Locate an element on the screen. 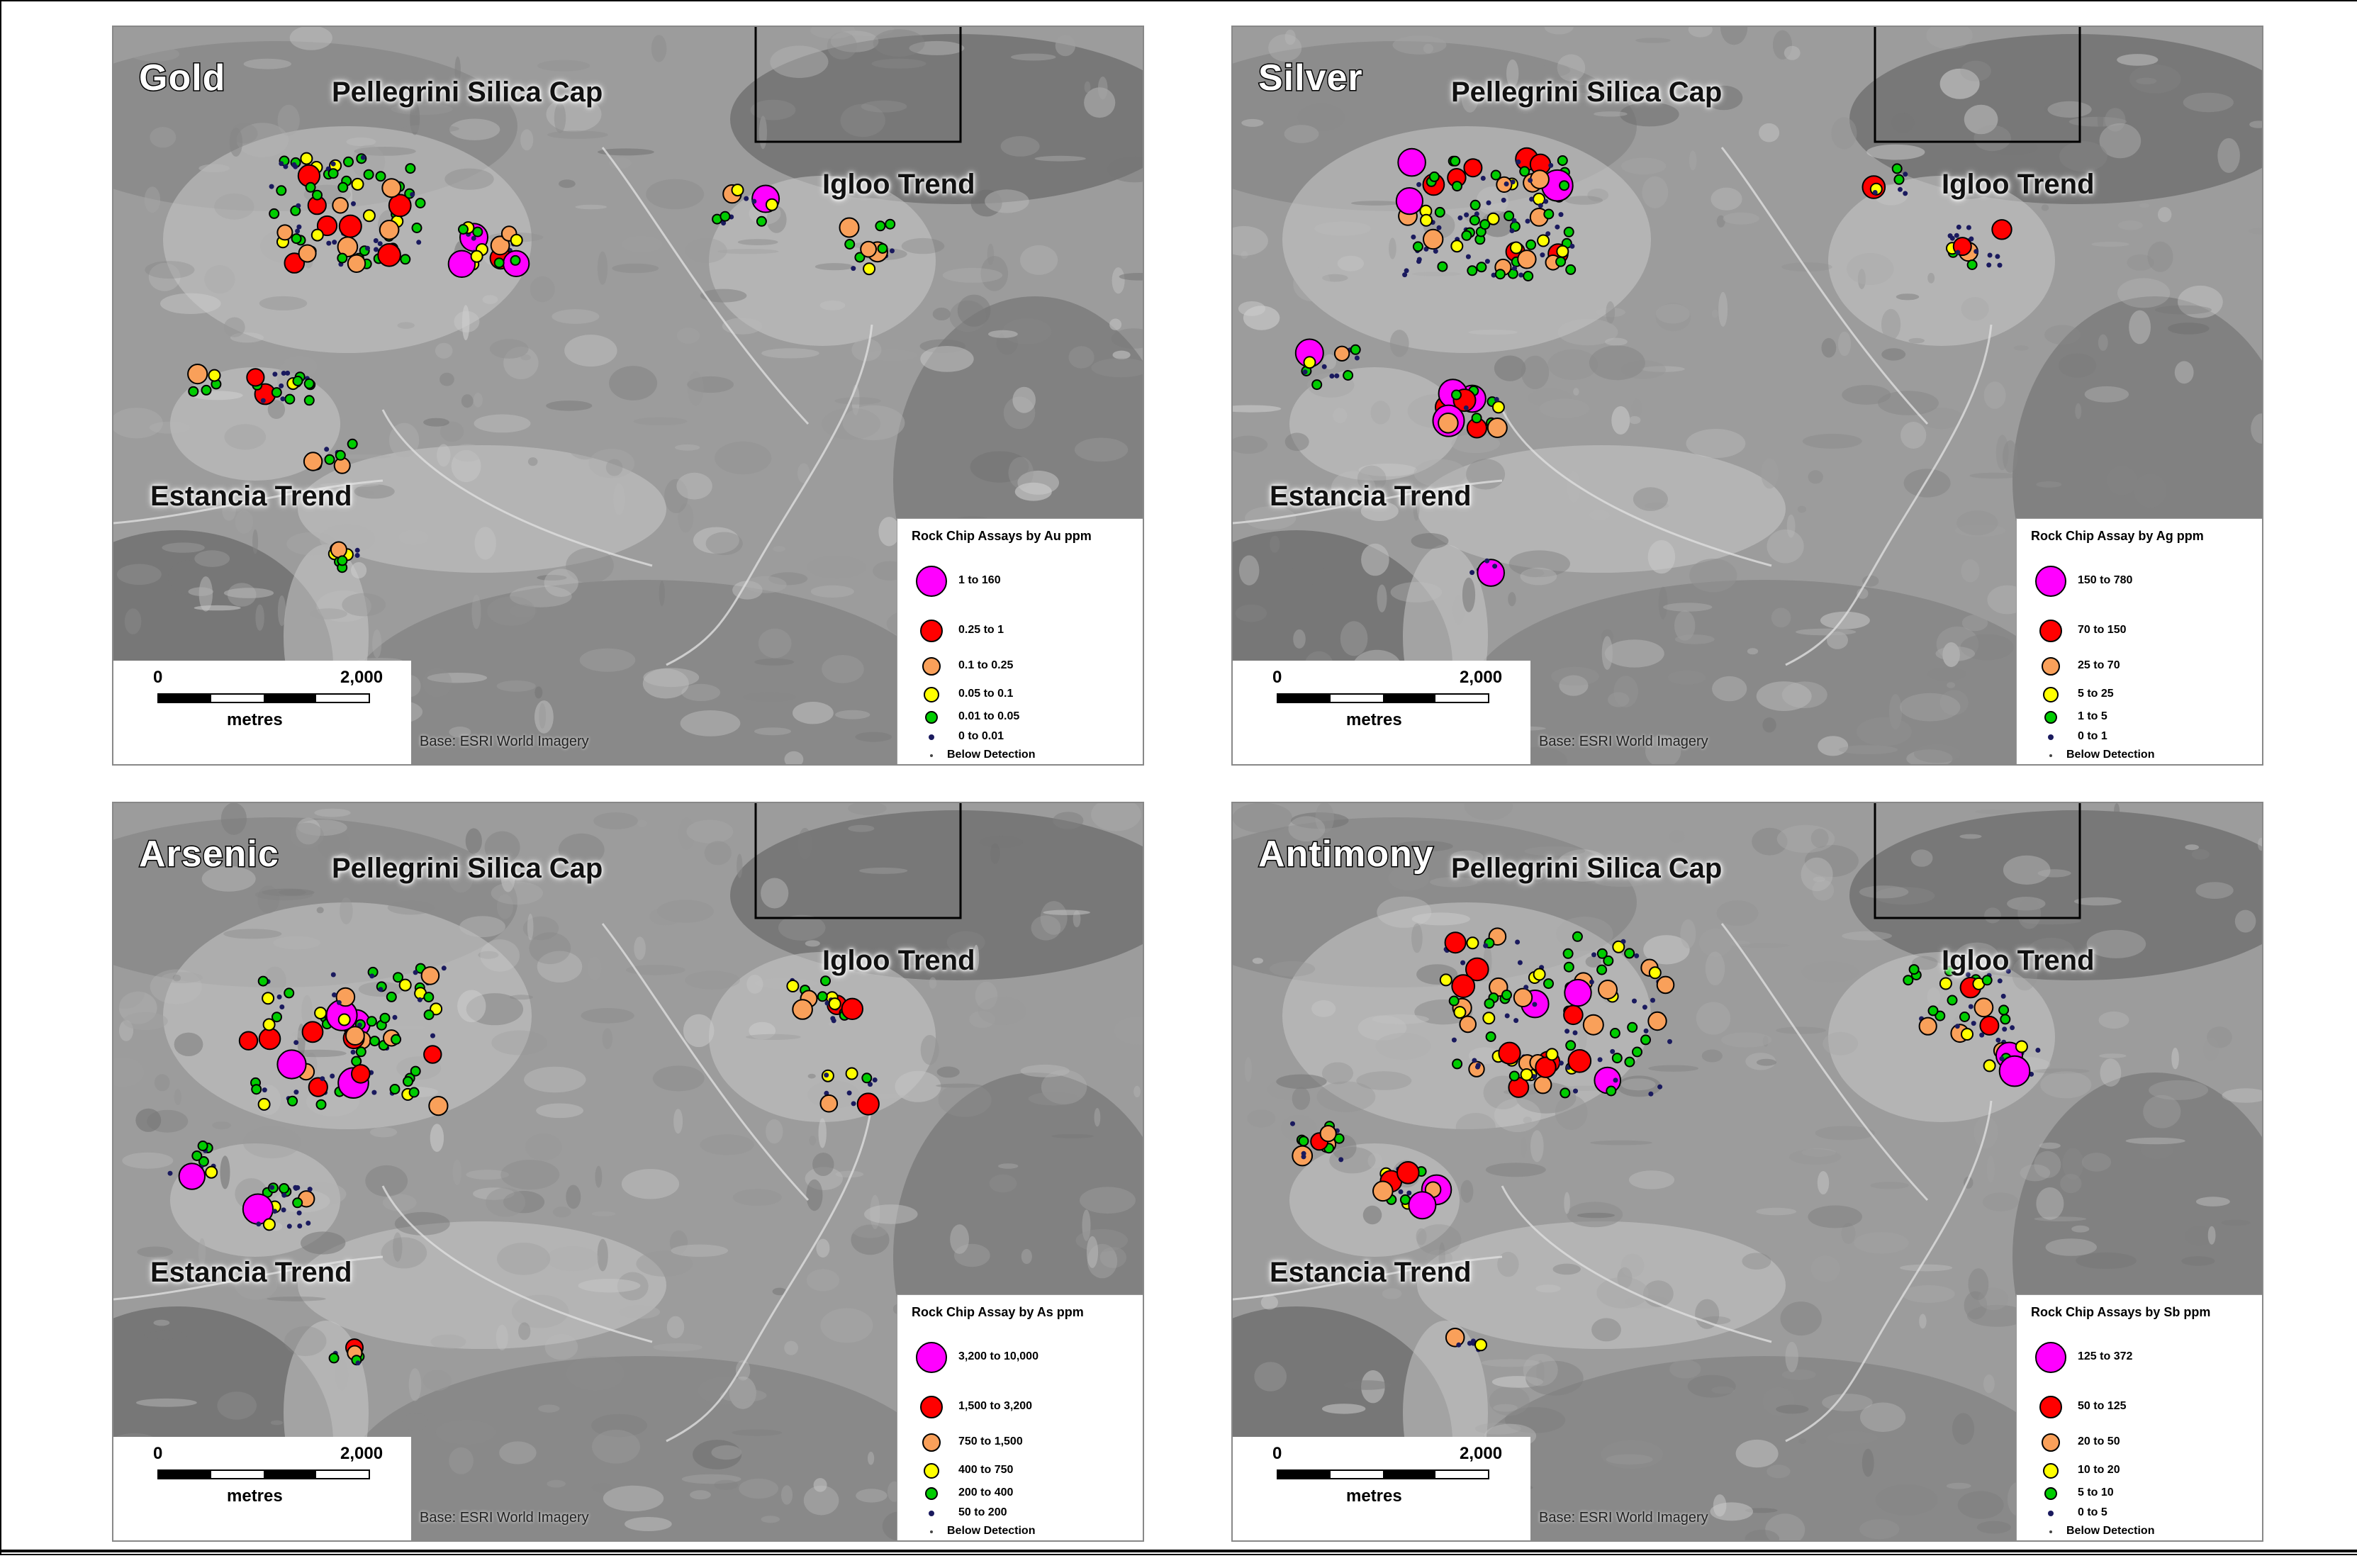 The height and width of the screenshot is (1568, 2357). legend-label: 50 to 200 is located at coordinates (982, 1512).